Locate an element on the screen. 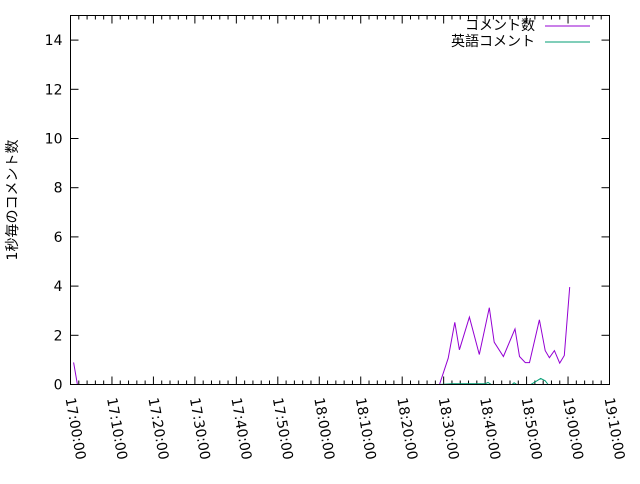  x-tick-label: 17:50:00 is located at coordinates (282, 428).